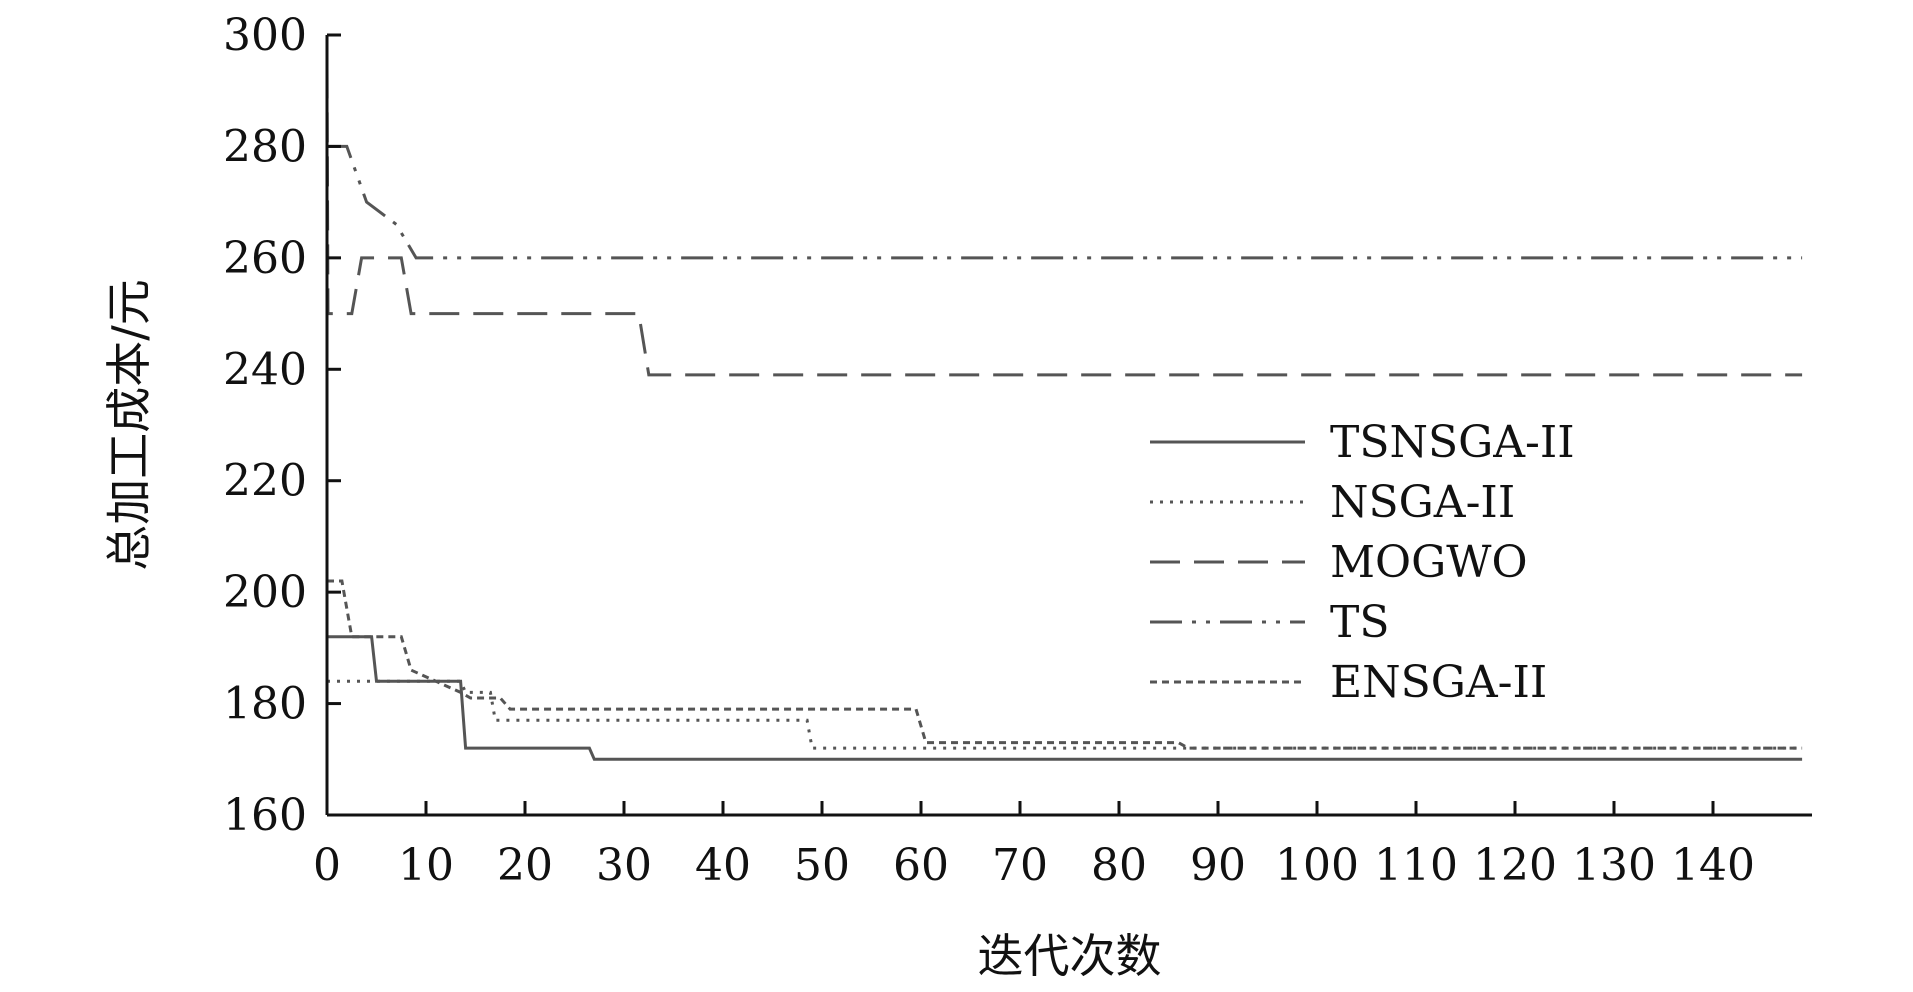 This screenshot has height=992, width=1913. I want to click on x-tick-label: 60, so click(921, 865).